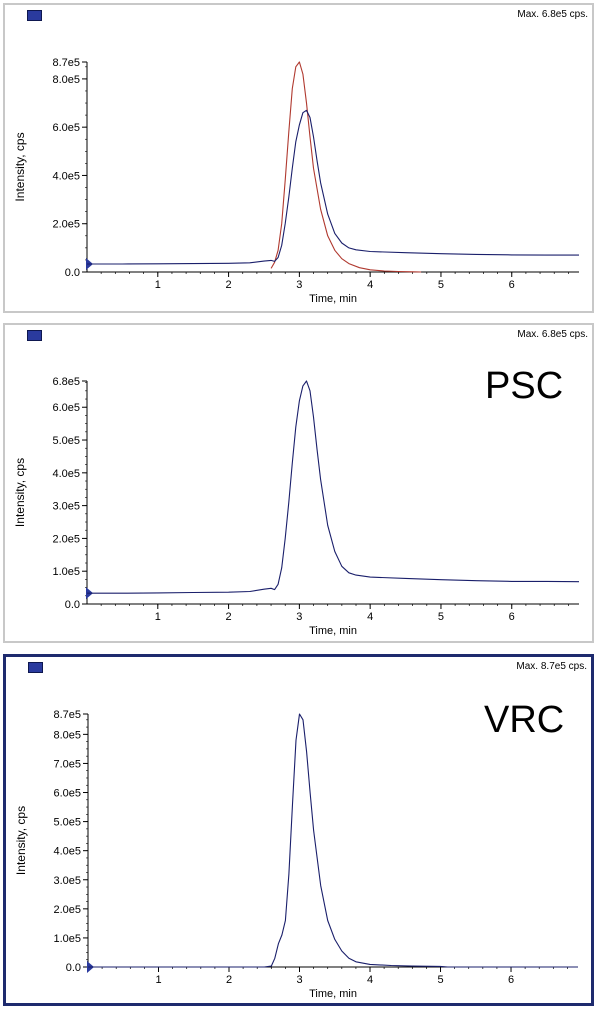 This screenshot has height=1010, width=600. What do you see at coordinates (524, 720) in the screenshot?
I see `sample-tag-label: VRC` at bounding box center [524, 720].